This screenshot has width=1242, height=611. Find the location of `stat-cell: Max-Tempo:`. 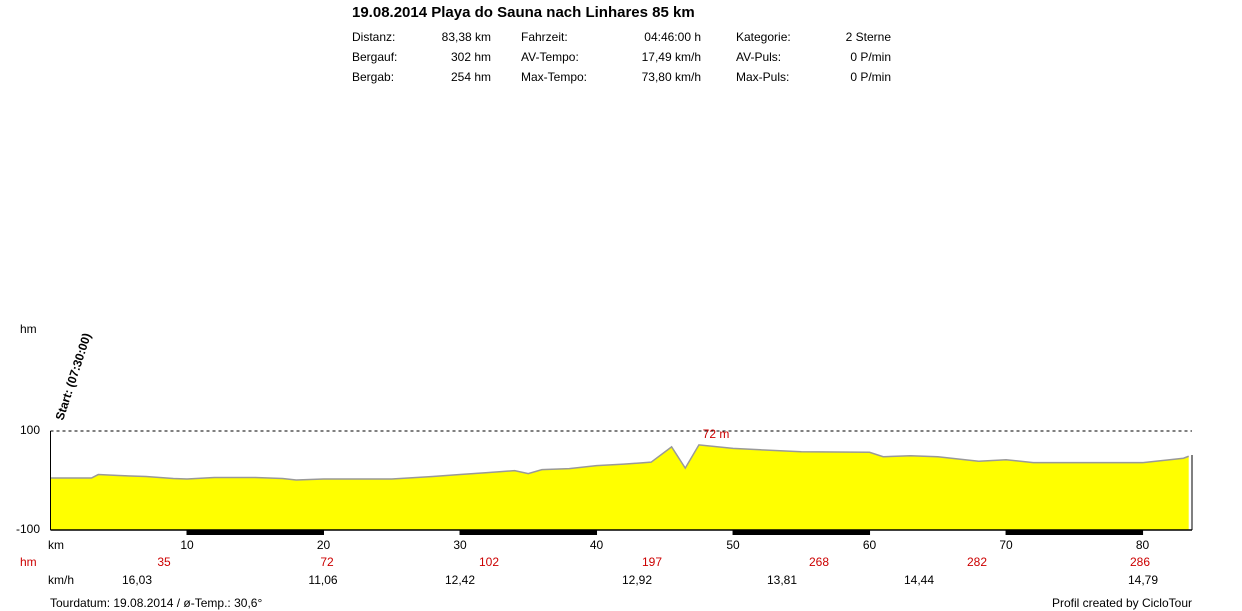

stat-cell: Max-Tempo: is located at coordinates (554, 77).